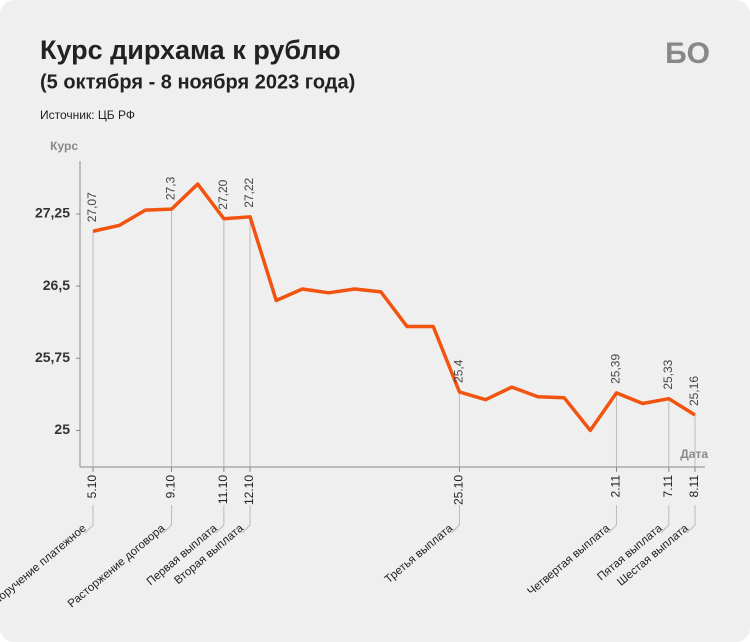  What do you see at coordinates (223, 489) in the screenshot?
I see `x-tick-label: 11.10` at bounding box center [223, 489].